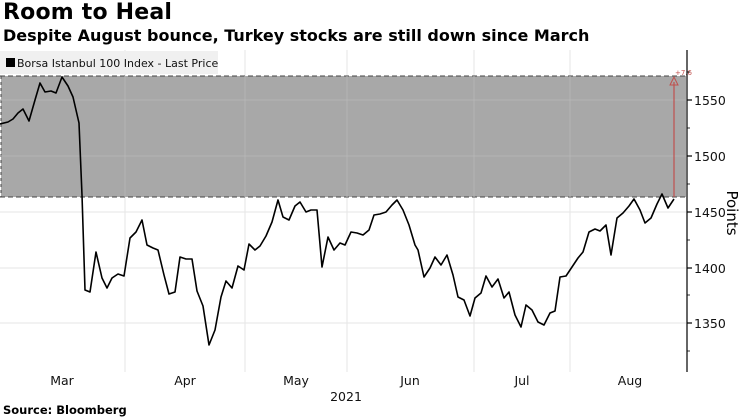 This screenshot has width=745, height=419. What do you see at coordinates (710, 268) in the screenshot?
I see `y-tick-1400: 1400` at bounding box center [710, 268].